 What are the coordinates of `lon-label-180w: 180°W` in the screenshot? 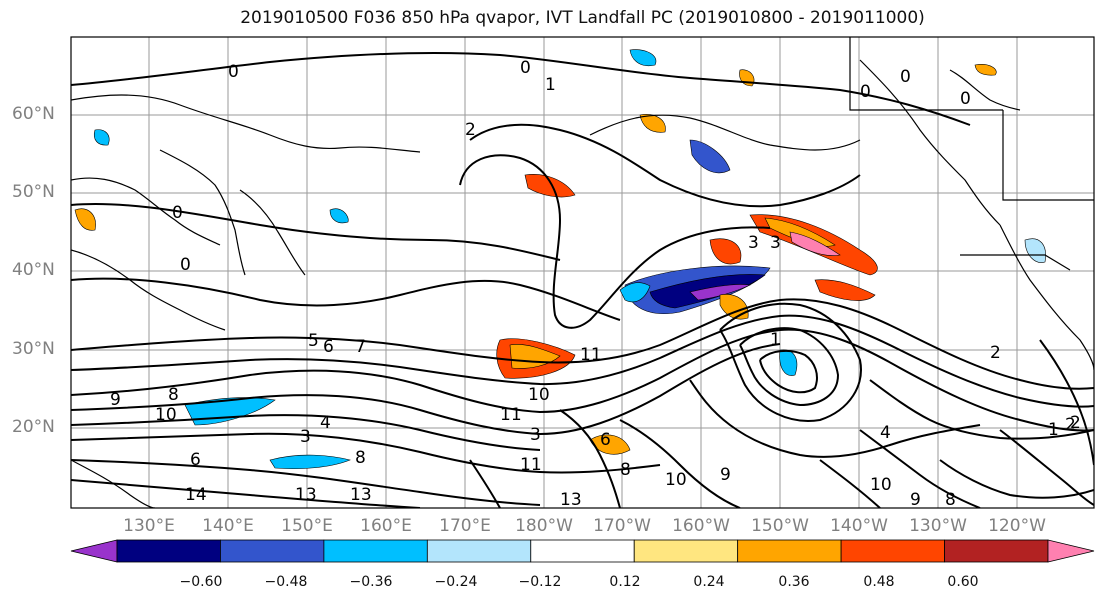 It's located at (544, 526).